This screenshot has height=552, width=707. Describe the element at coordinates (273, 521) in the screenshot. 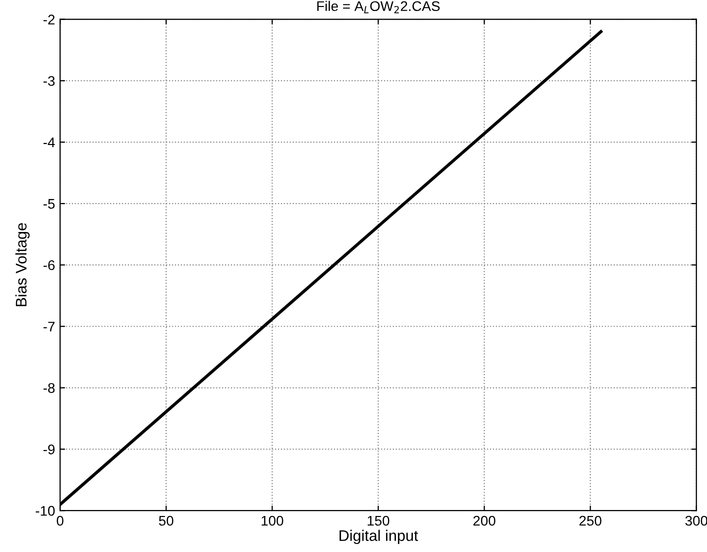

I see `x-tick-label: 100` at that location.